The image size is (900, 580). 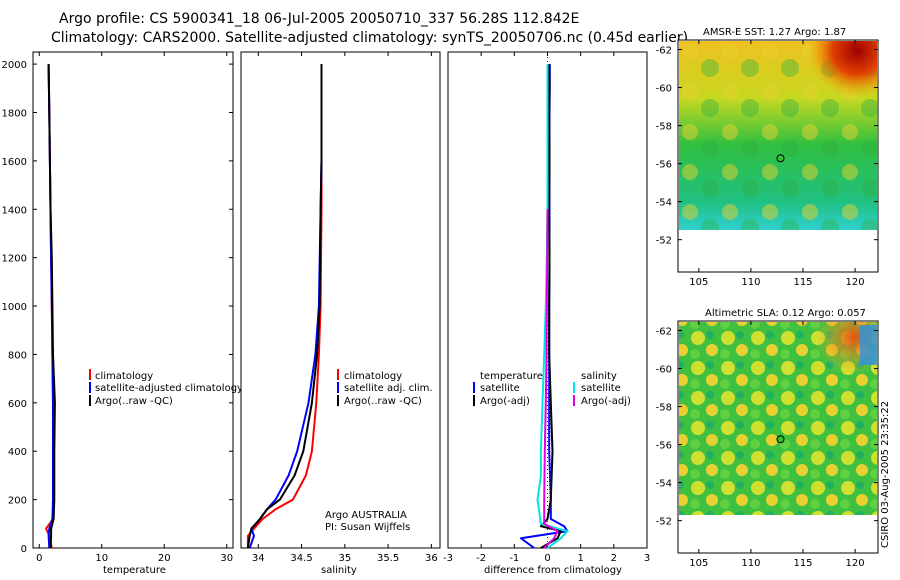 I want to click on x-tick-label: 35, so click(x=344, y=558).